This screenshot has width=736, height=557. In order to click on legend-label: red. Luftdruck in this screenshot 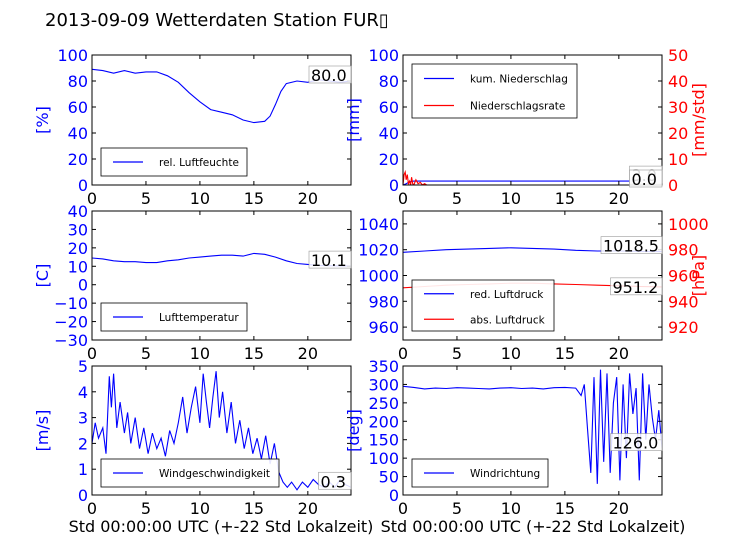, I will do `click(507, 295)`.